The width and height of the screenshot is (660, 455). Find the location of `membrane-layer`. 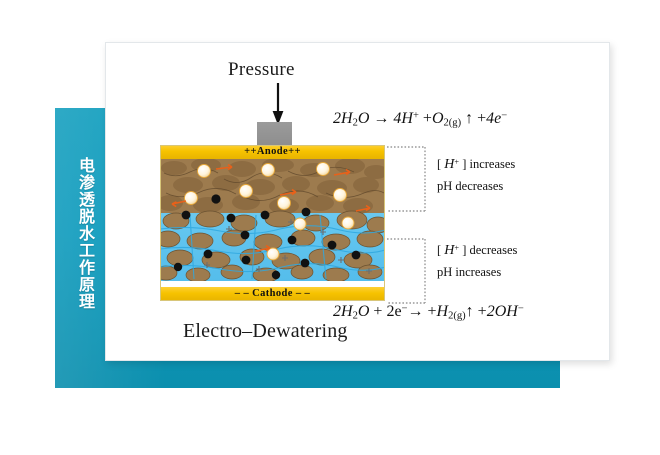

membrane-layer is located at coordinates (272, 284).